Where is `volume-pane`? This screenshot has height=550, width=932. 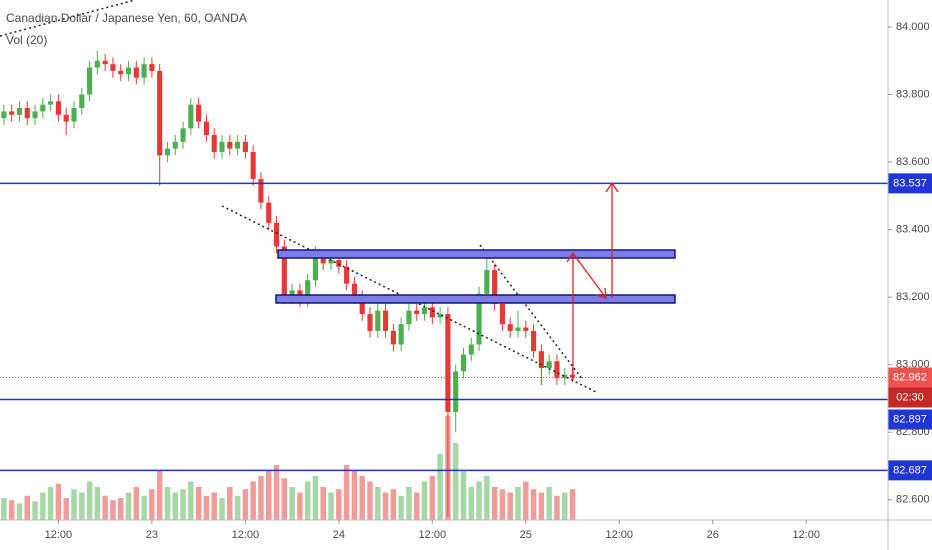 volume-pane is located at coordinates (288, 467).